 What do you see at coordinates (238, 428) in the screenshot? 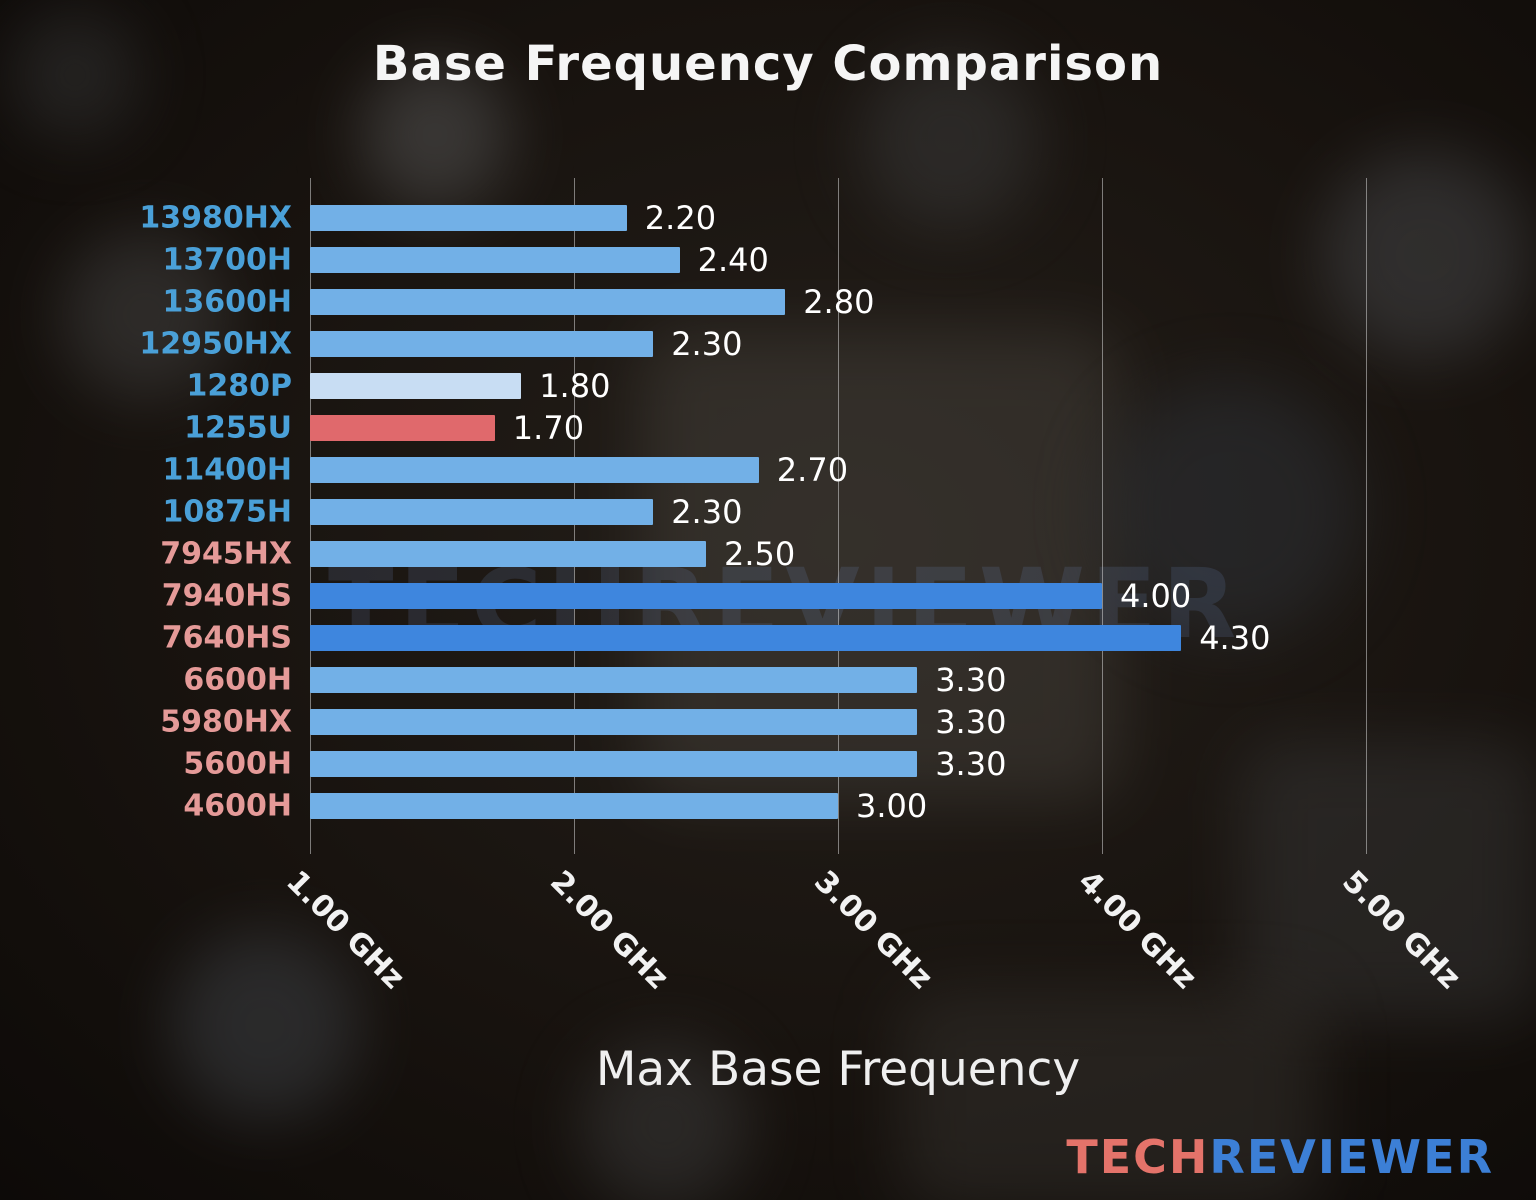
I see `category-label: 1255U` at bounding box center [238, 428].